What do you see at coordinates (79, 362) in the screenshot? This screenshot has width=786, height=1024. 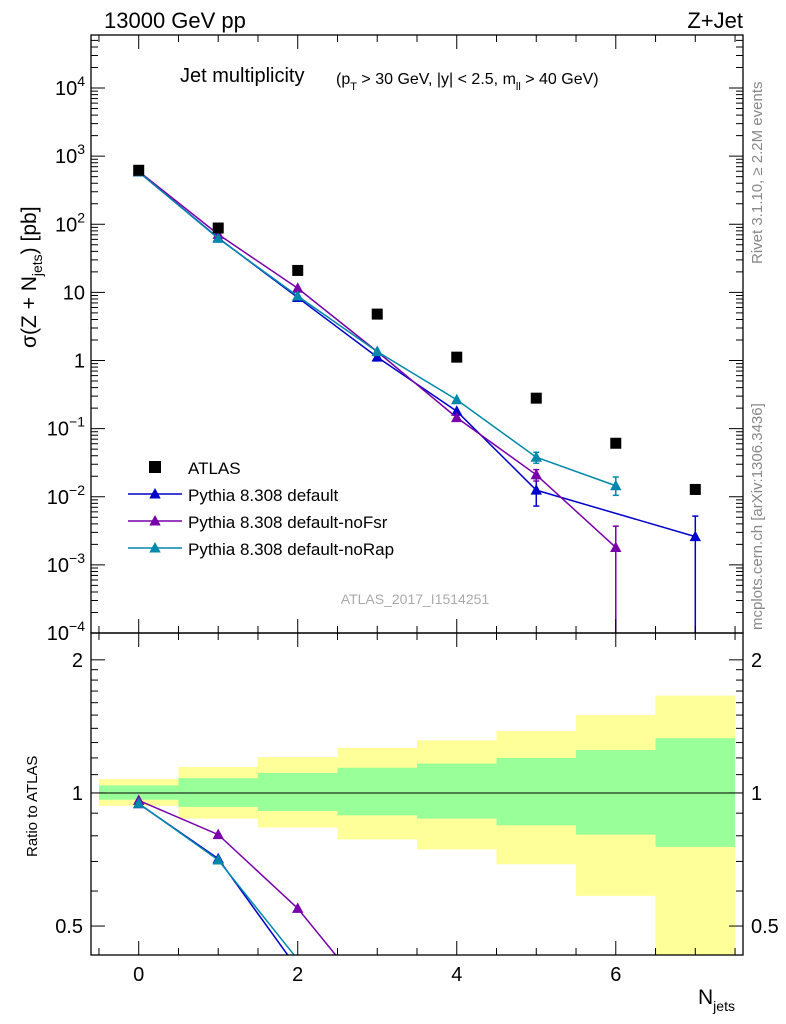 I see `y-tick-label: 1` at bounding box center [79, 362].